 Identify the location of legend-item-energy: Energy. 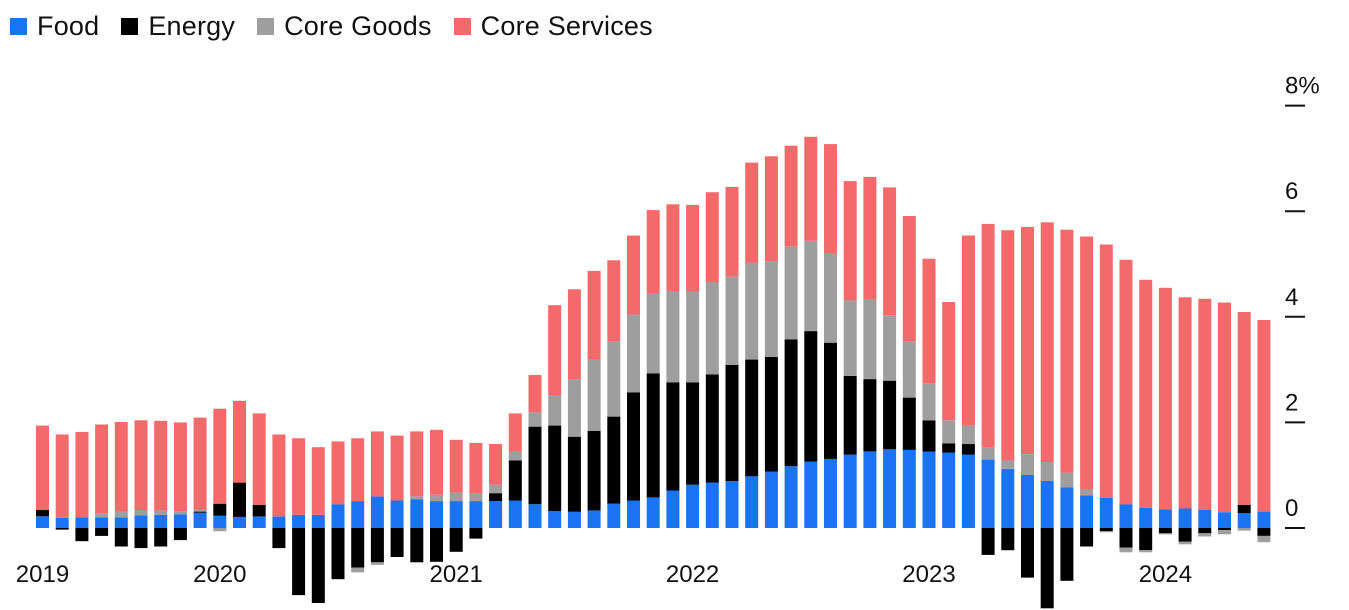
(178, 26).